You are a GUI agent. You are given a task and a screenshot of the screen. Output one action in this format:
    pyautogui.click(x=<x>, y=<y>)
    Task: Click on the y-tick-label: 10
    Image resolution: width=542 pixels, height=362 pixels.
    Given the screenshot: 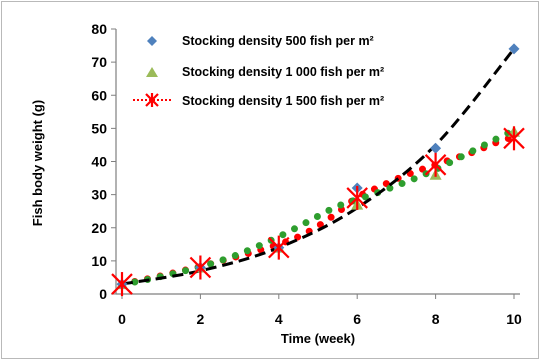 What is the action you would take?
    pyautogui.click(x=99, y=261)
    